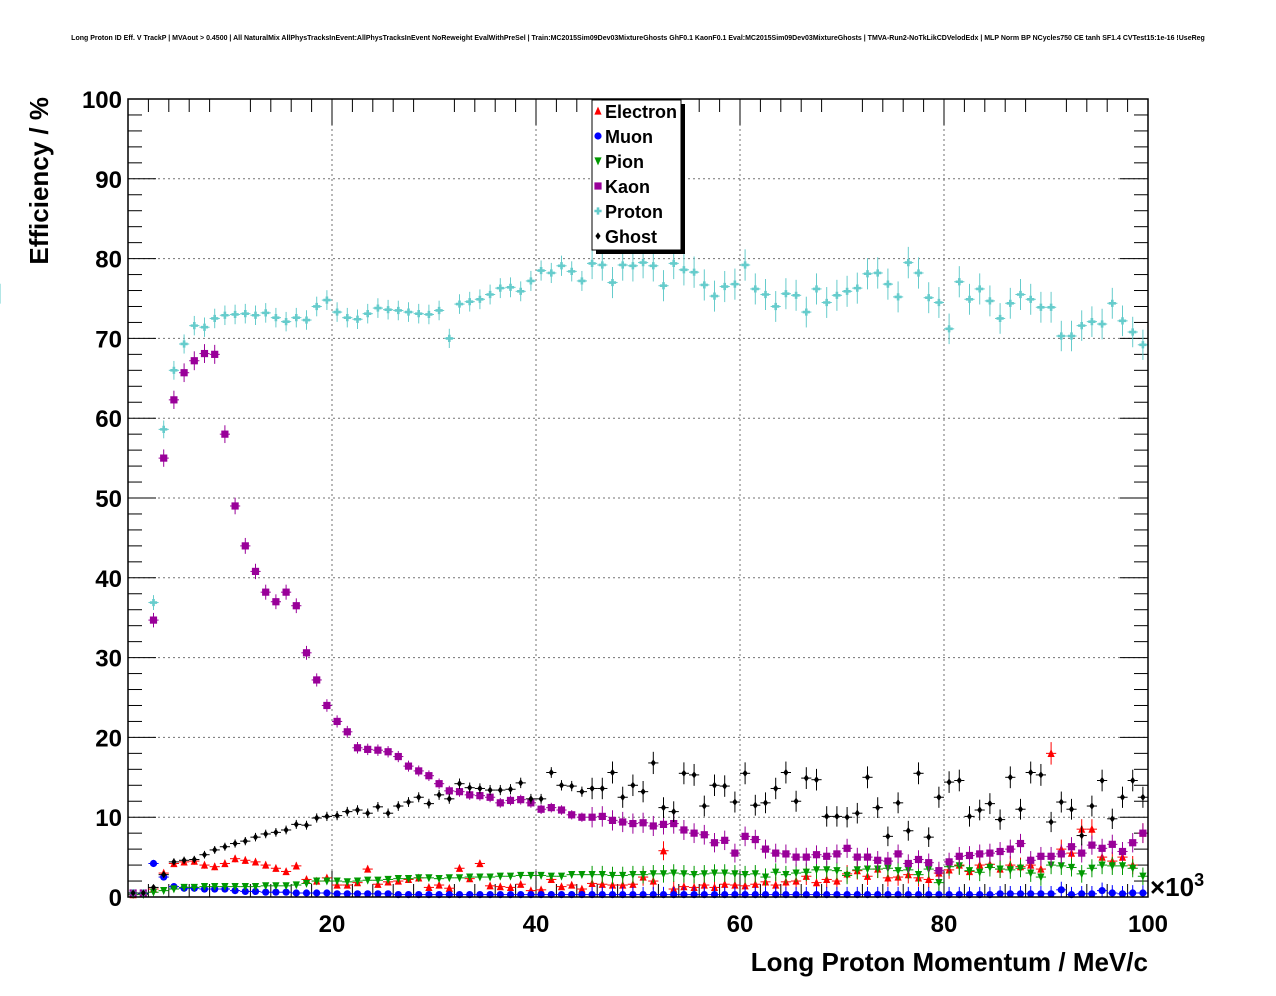  What do you see at coordinates (641, 112) in the screenshot?
I see `legend-label: Electron` at bounding box center [641, 112].